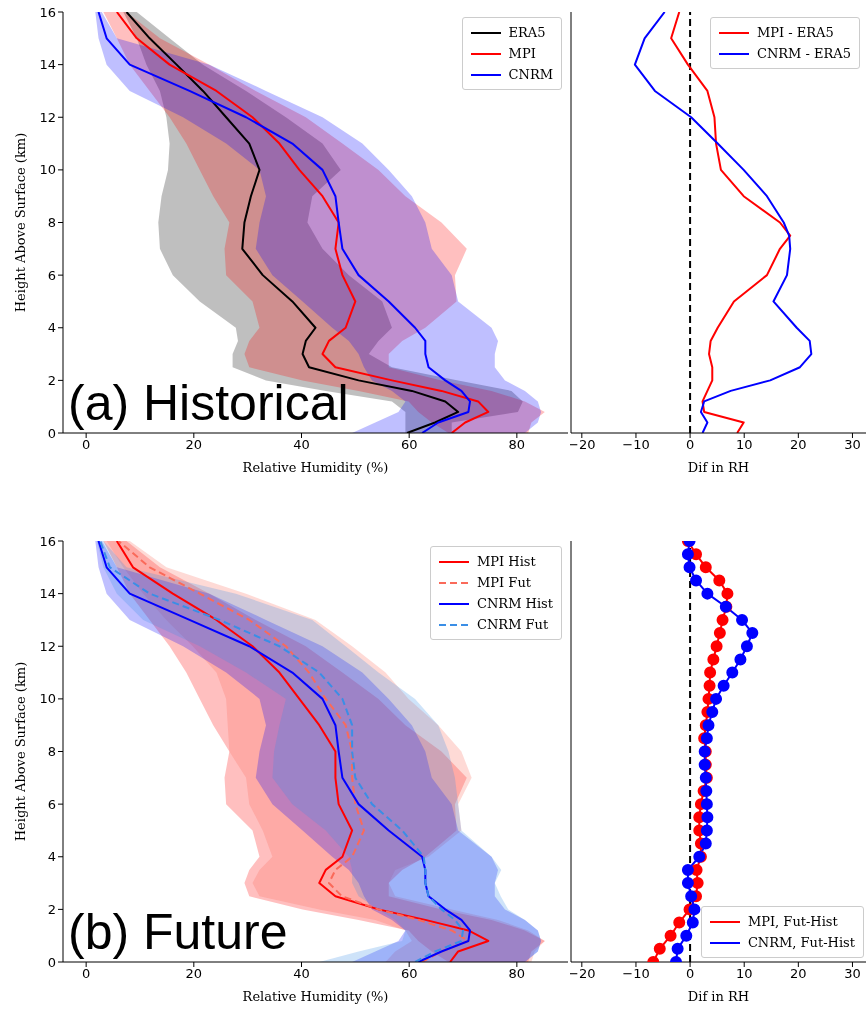  I want to click on annotation: (b) Future, so click(178, 932).